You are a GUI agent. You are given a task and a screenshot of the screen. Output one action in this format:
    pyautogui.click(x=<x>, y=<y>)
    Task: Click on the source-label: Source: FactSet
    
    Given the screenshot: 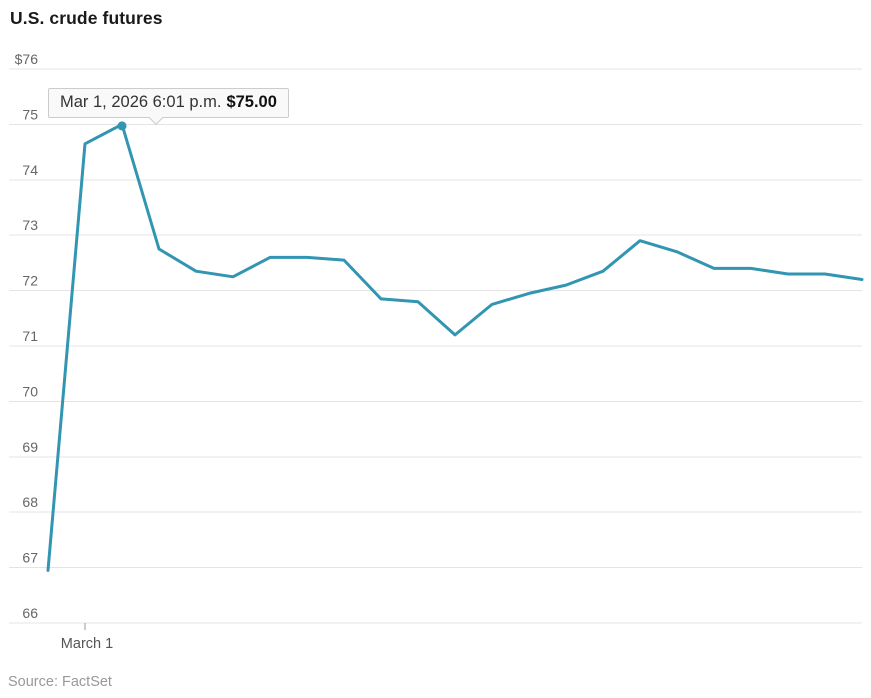 What is the action you would take?
    pyautogui.click(x=60, y=682)
    